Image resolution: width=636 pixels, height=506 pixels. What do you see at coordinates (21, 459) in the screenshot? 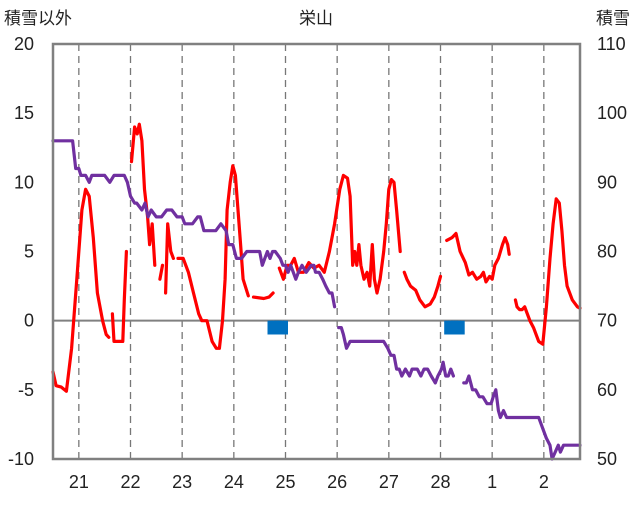
I see `y-left-tick-label: -10` at bounding box center [21, 459].